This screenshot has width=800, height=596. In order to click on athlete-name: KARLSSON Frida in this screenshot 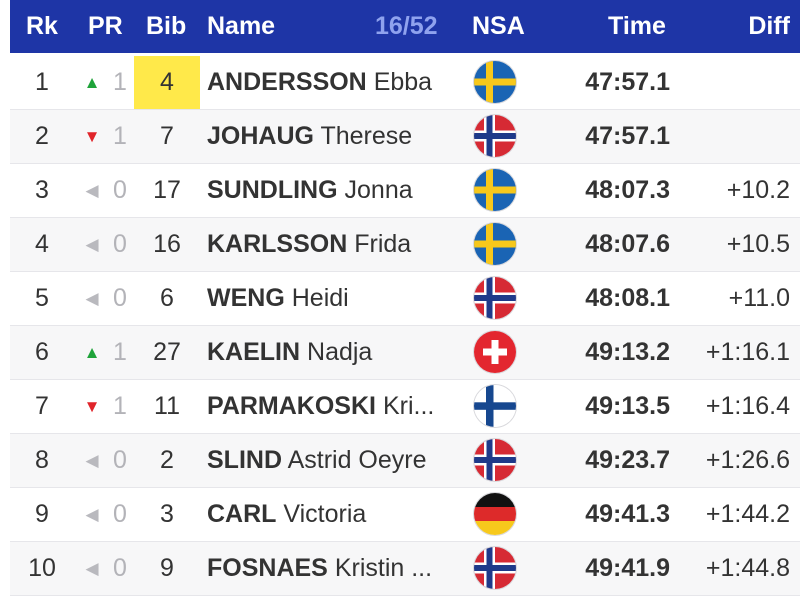, I will do `click(336, 244)`.